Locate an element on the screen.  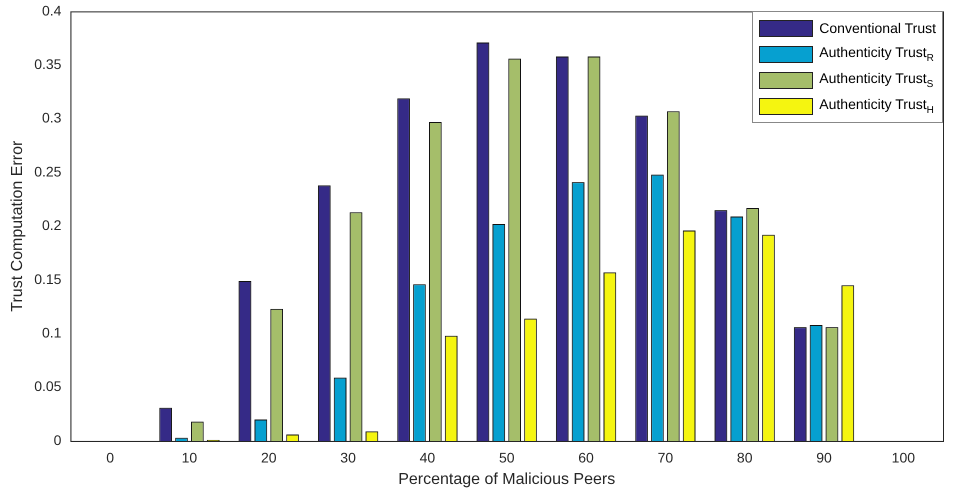
y-tick-label: 0.1 is located at coordinates (52, 332).